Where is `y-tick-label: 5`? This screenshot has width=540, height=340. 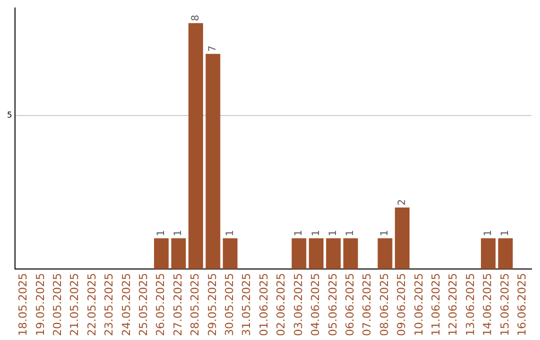 y-tick-label: 5 is located at coordinates (9, 115).